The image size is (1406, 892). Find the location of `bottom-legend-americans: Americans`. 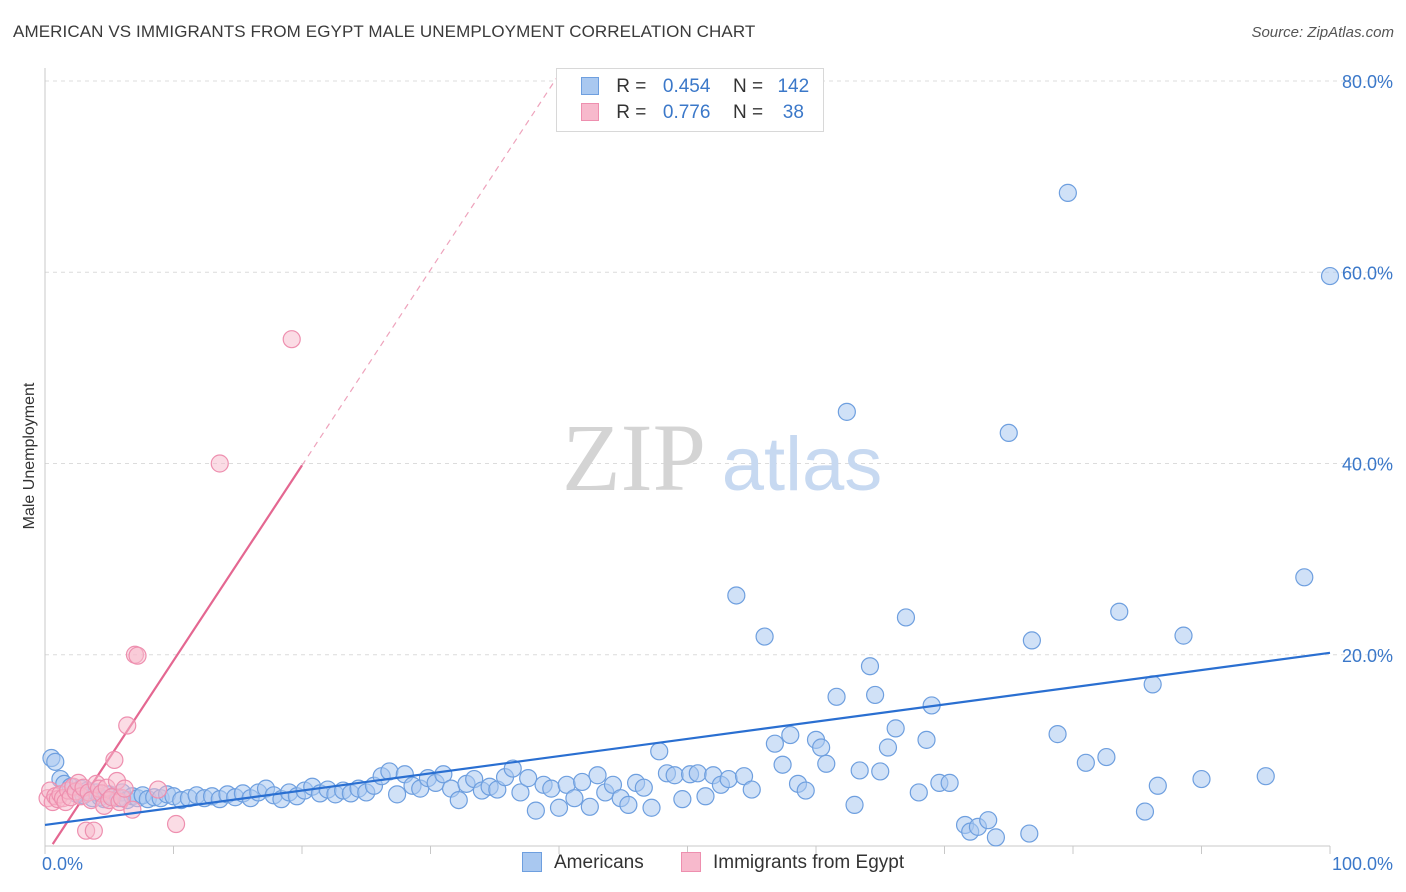

bottom-legend-americans: Americans is located at coordinates (583, 864).